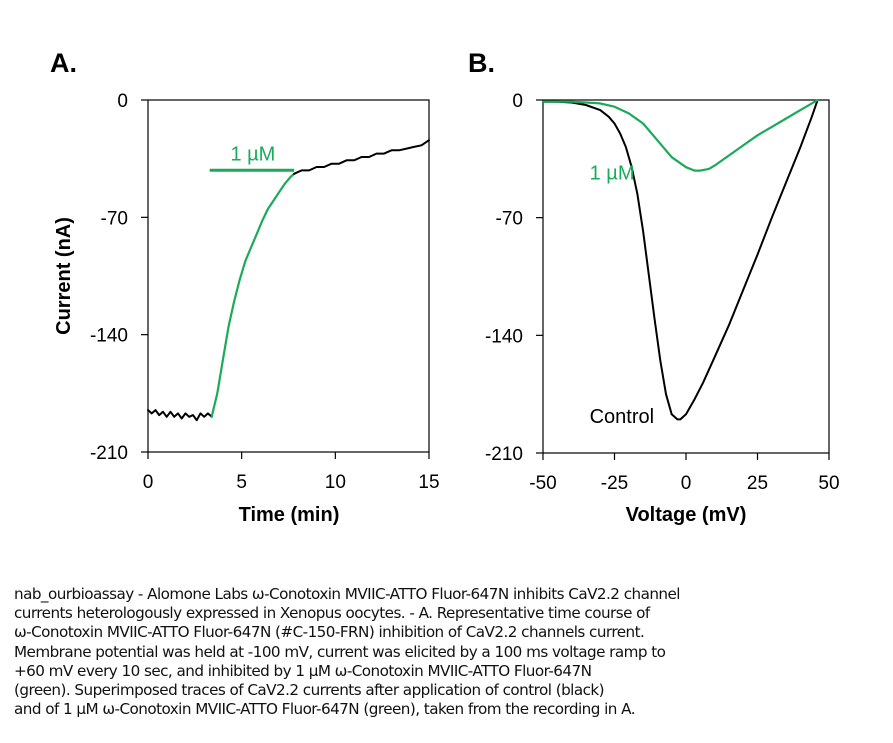 The height and width of the screenshot is (743, 893). I want to click on panel-a-annotations: 1 µM, so click(252, 157).